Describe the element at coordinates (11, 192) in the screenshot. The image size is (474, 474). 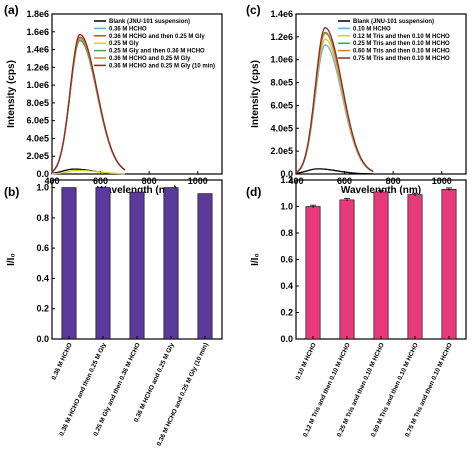
I see `panel-label-b: (b)` at that location.